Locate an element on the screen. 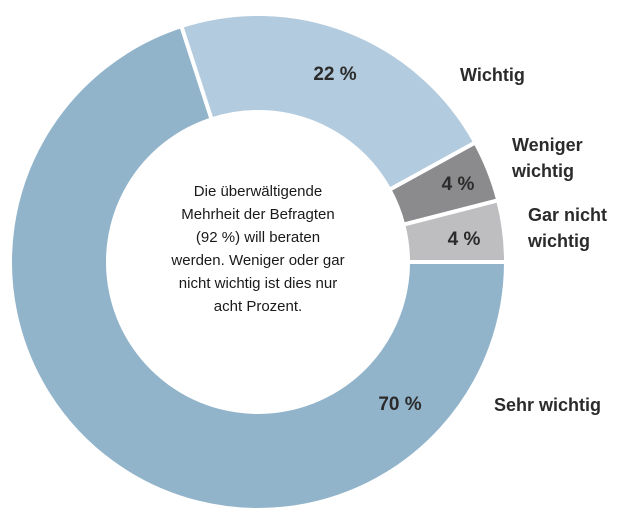  category-label: Weniger wichtig is located at coordinates (547, 158).